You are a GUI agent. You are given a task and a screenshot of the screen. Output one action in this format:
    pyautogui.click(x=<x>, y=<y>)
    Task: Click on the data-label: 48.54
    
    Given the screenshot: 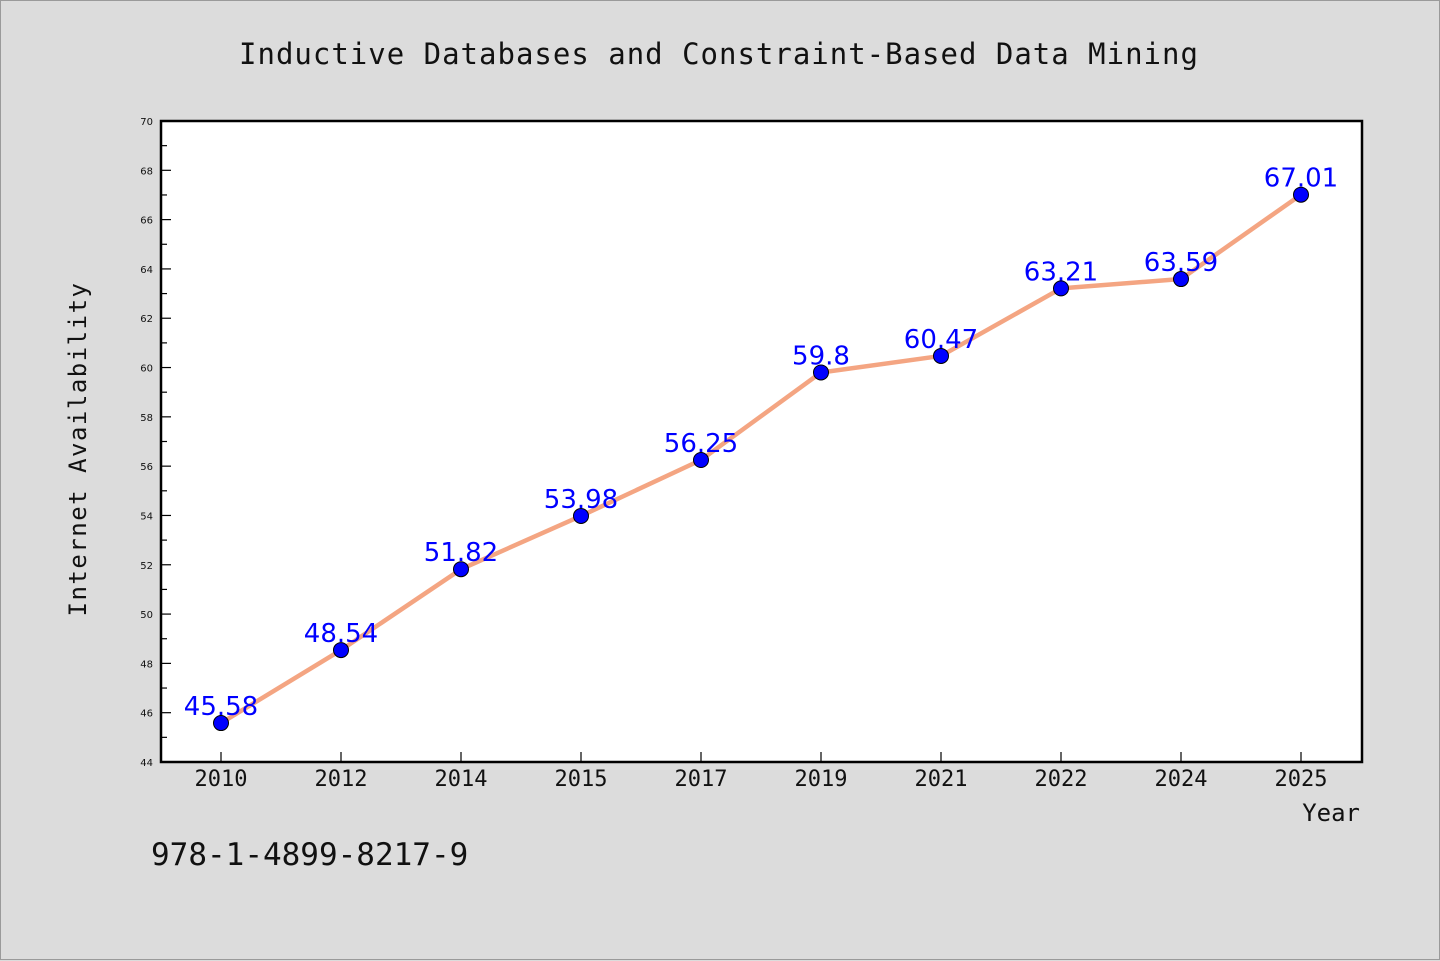 What is the action you would take?
    pyautogui.click(x=341, y=634)
    